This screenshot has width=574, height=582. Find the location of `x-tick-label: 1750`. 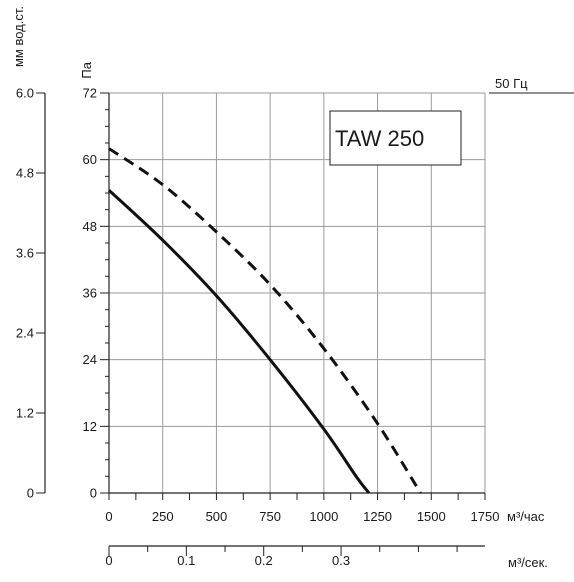

x-tick-label: 1750 is located at coordinates (485, 516).